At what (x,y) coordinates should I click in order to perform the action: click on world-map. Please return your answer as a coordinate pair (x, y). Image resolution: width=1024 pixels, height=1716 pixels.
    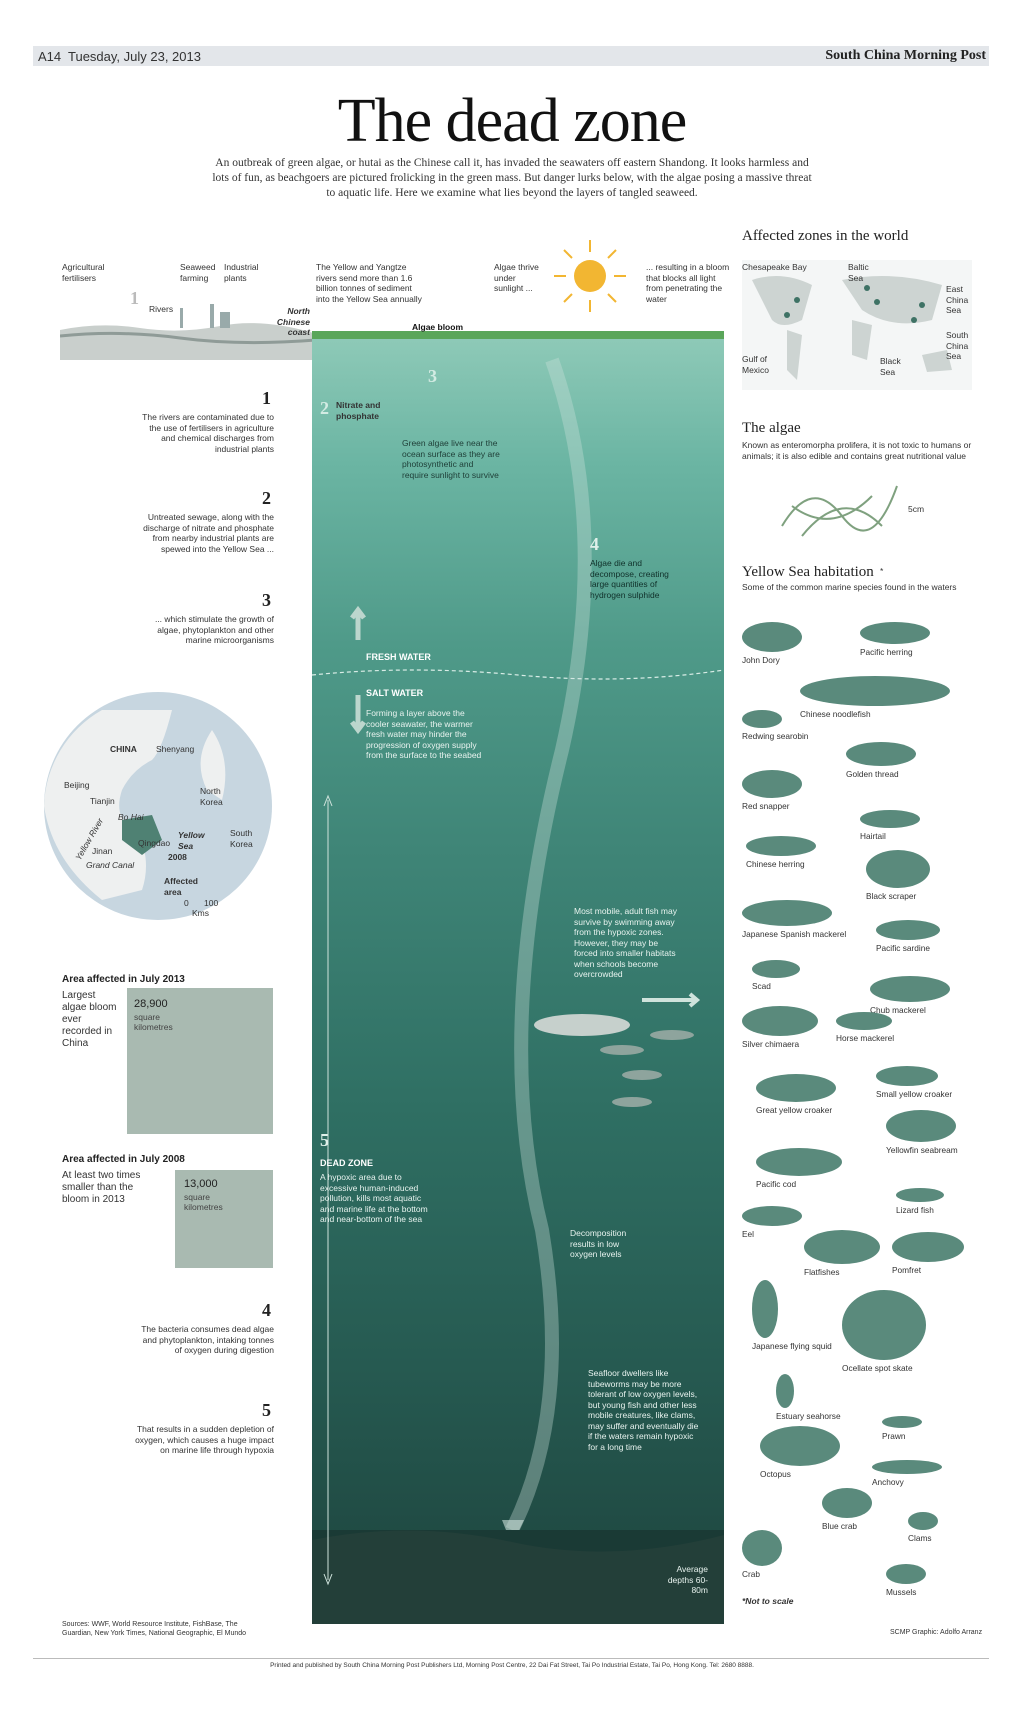
    Looking at the image, I should click on (857, 325).